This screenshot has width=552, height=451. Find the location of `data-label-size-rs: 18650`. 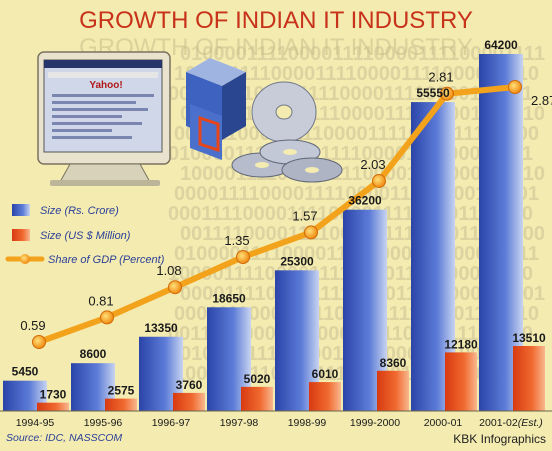

data-label-size-rs: 18650 is located at coordinates (229, 298).